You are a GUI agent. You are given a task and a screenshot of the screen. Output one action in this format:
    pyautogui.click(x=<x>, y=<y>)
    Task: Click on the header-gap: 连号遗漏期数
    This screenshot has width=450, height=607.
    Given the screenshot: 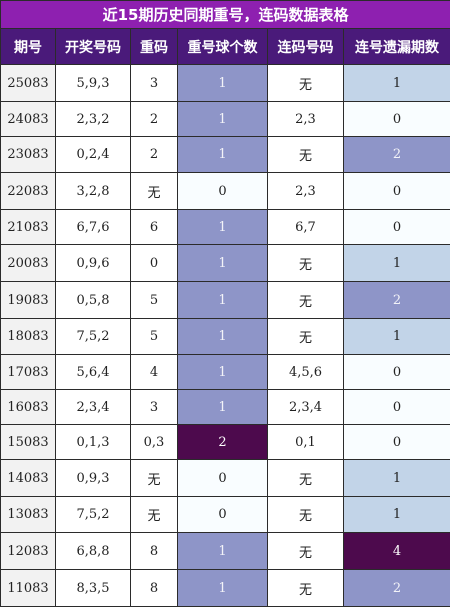 What is the action you would take?
    pyautogui.click(x=397, y=47)
    